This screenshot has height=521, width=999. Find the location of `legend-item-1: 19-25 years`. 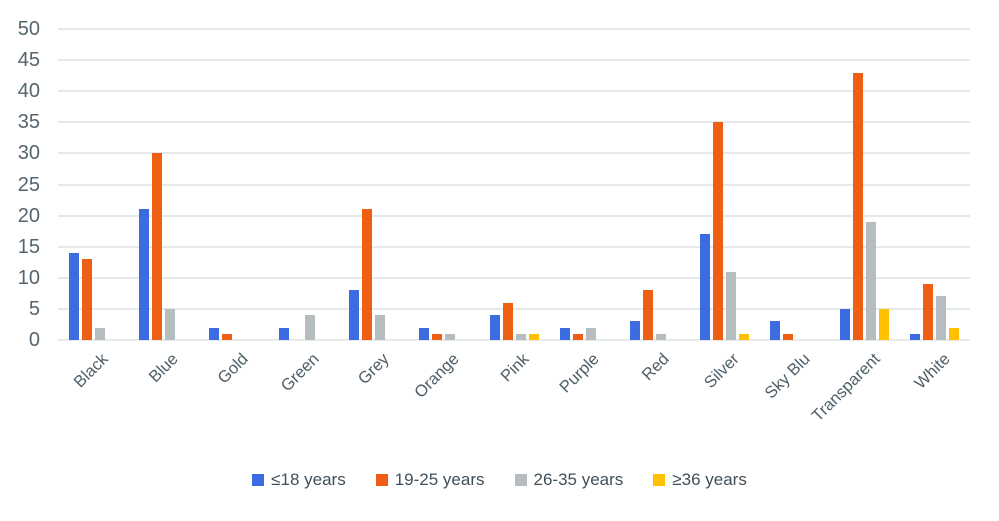

legend-item-1: 19-25 years is located at coordinates (430, 480).